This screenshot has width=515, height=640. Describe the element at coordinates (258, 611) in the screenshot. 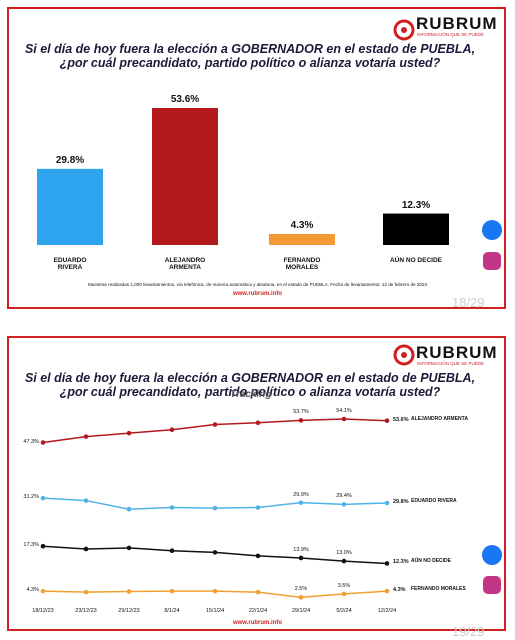

I see `x-tick-label: 22/1/24` at that location.